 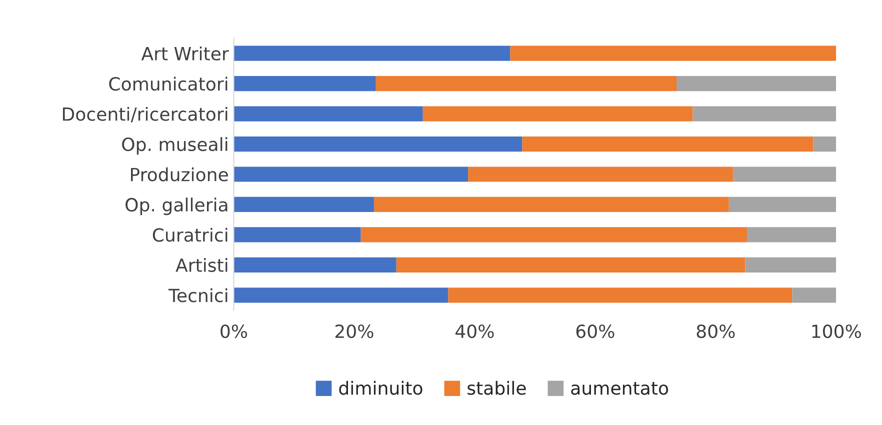 What do you see at coordinates (497, 387) in the screenshot?
I see `legend-label: stabile` at bounding box center [497, 387].